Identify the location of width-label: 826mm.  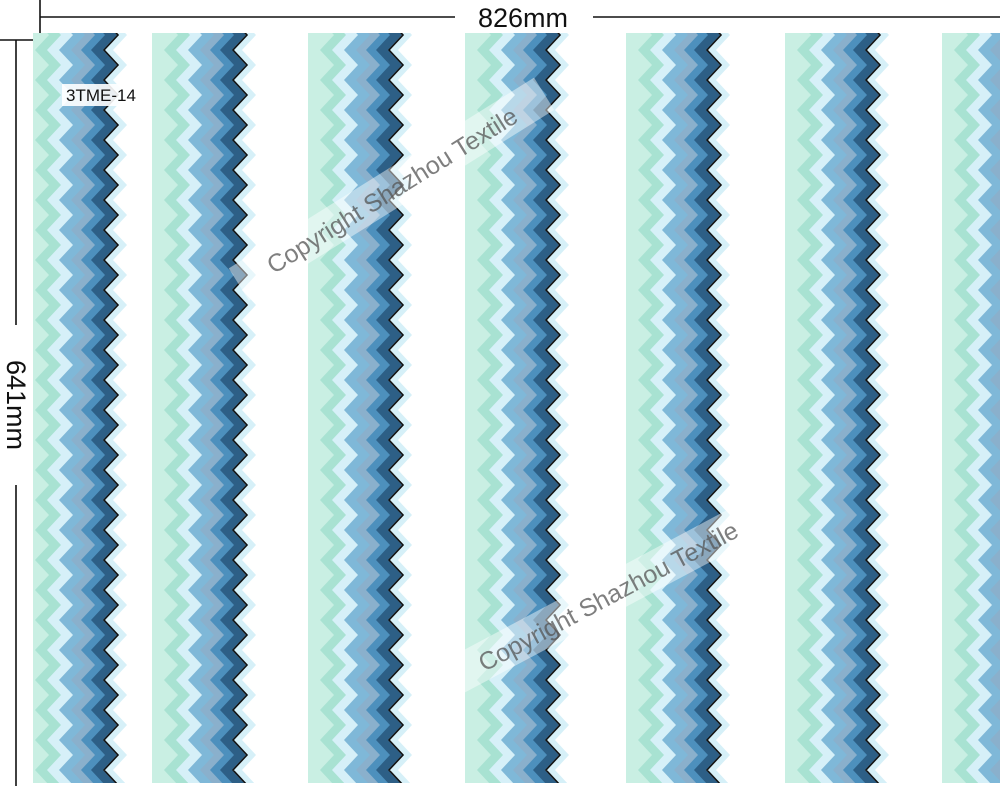
(523, 18).